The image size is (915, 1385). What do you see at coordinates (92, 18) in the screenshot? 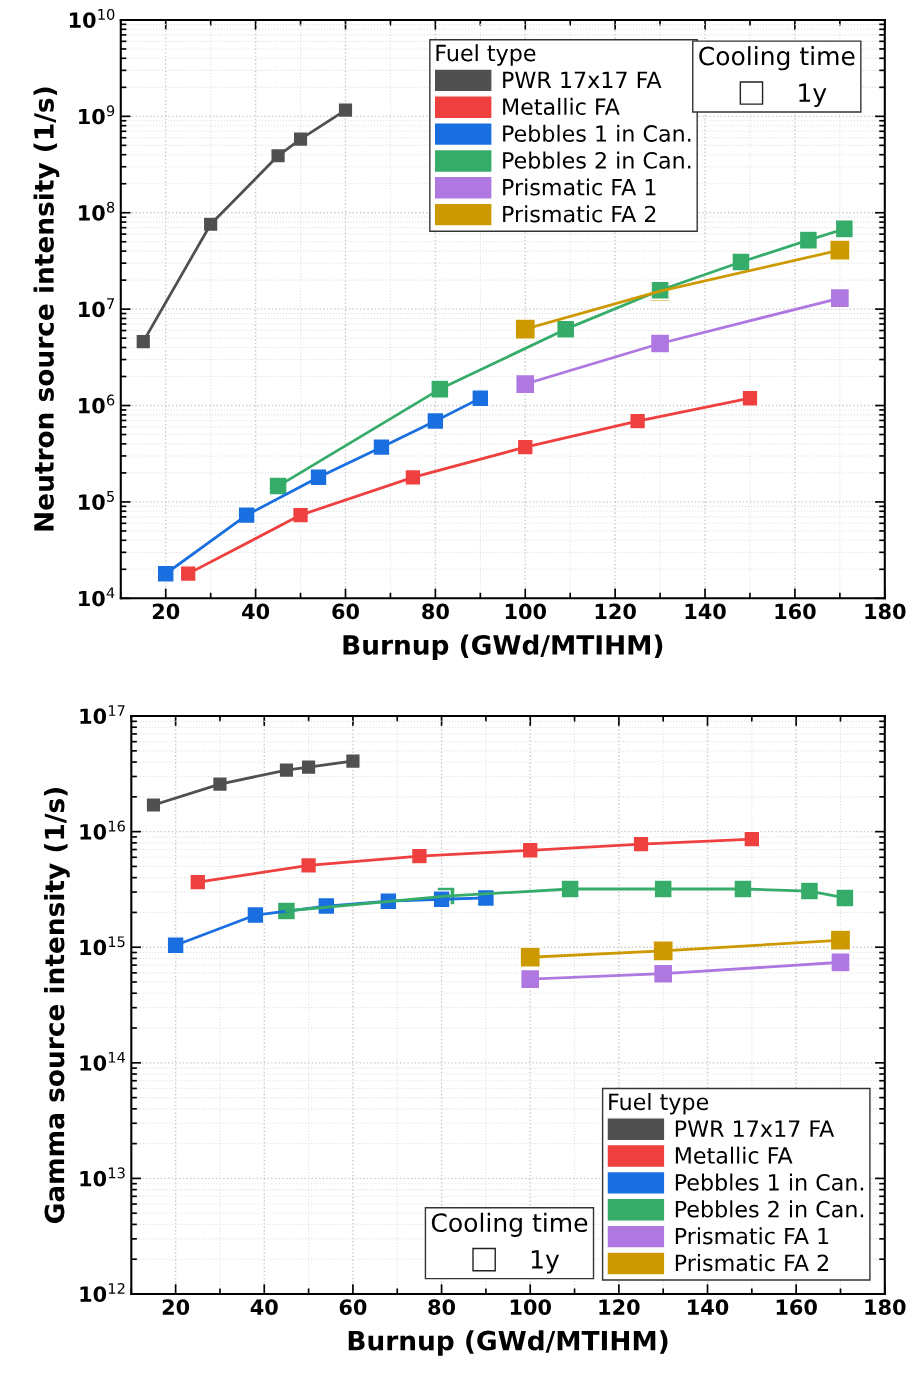
I see `y-tick-label: 10$^{10}$` at bounding box center [92, 18].